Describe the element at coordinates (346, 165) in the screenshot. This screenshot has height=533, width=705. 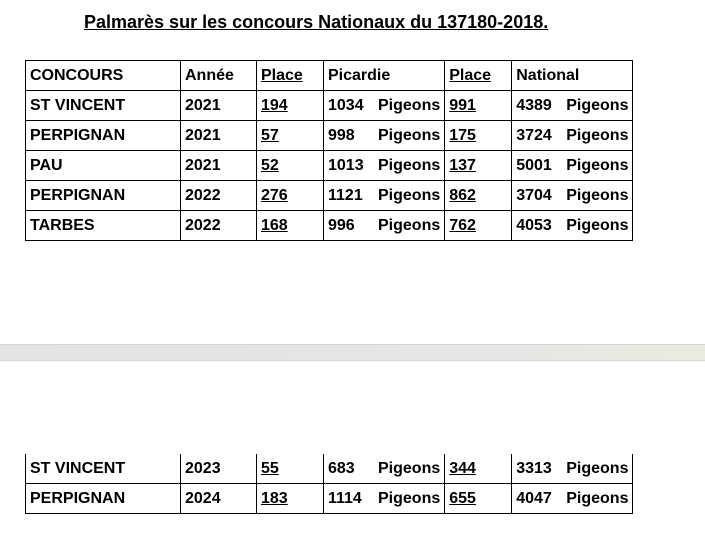
I see `picardie-count: 1013` at that location.